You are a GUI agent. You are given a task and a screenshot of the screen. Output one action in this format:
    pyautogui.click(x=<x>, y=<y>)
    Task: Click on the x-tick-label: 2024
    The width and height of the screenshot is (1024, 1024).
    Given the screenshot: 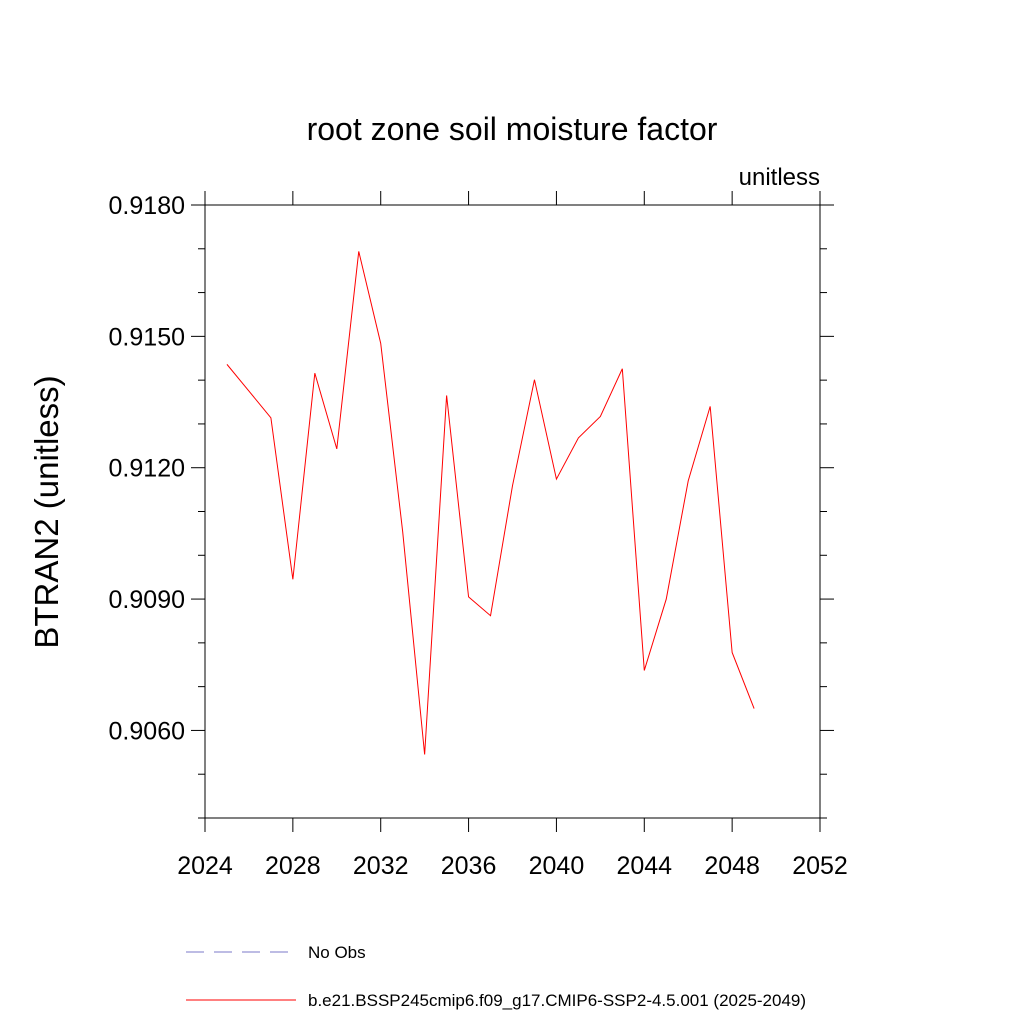 What is the action you would take?
    pyautogui.click(x=205, y=866)
    